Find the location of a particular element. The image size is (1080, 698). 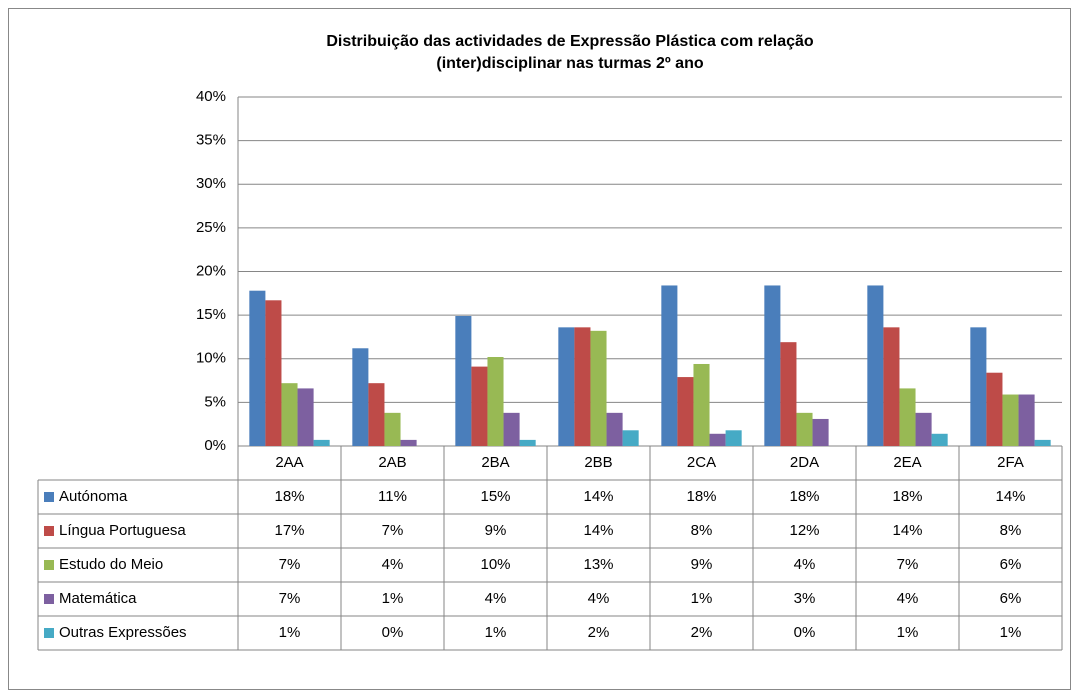

table-value: 3% is located at coordinates (805, 598).